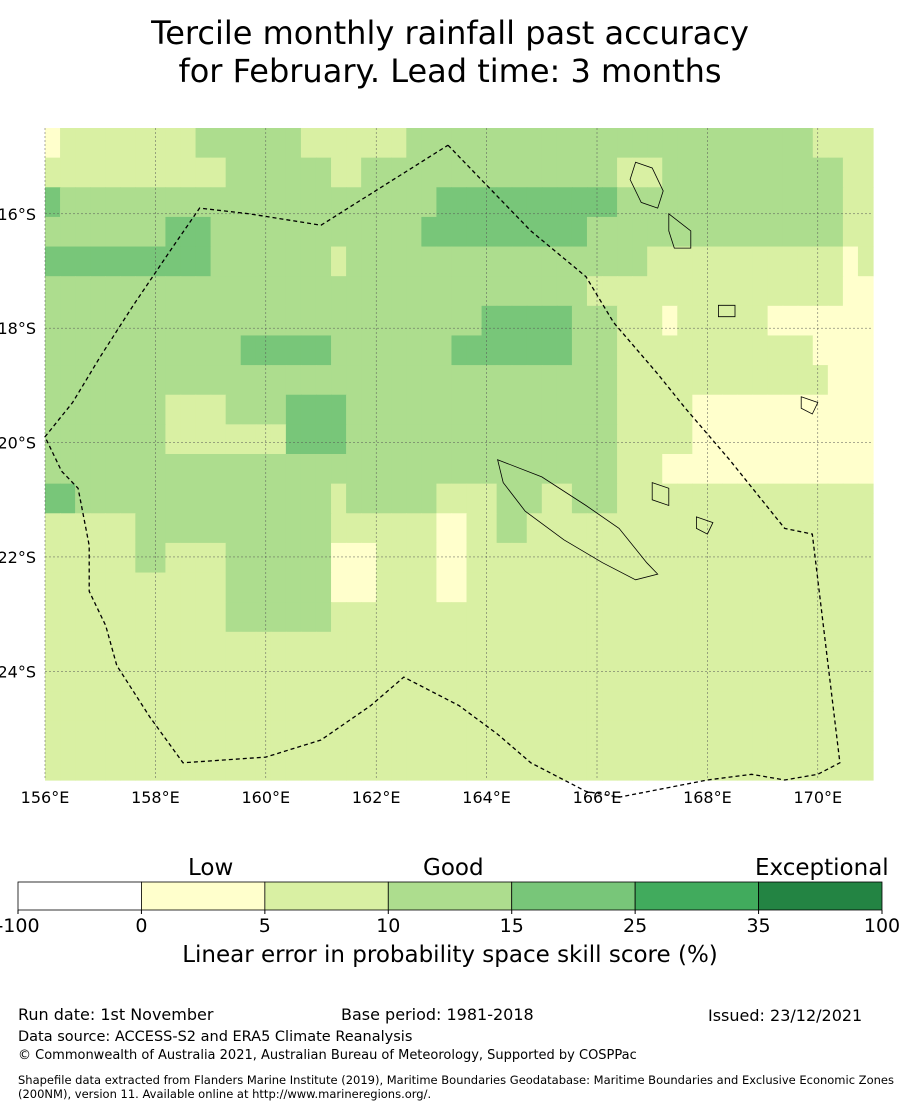 The height and width of the screenshot is (1110, 900). I want to click on colorbar-swatch, so click(450, 896).